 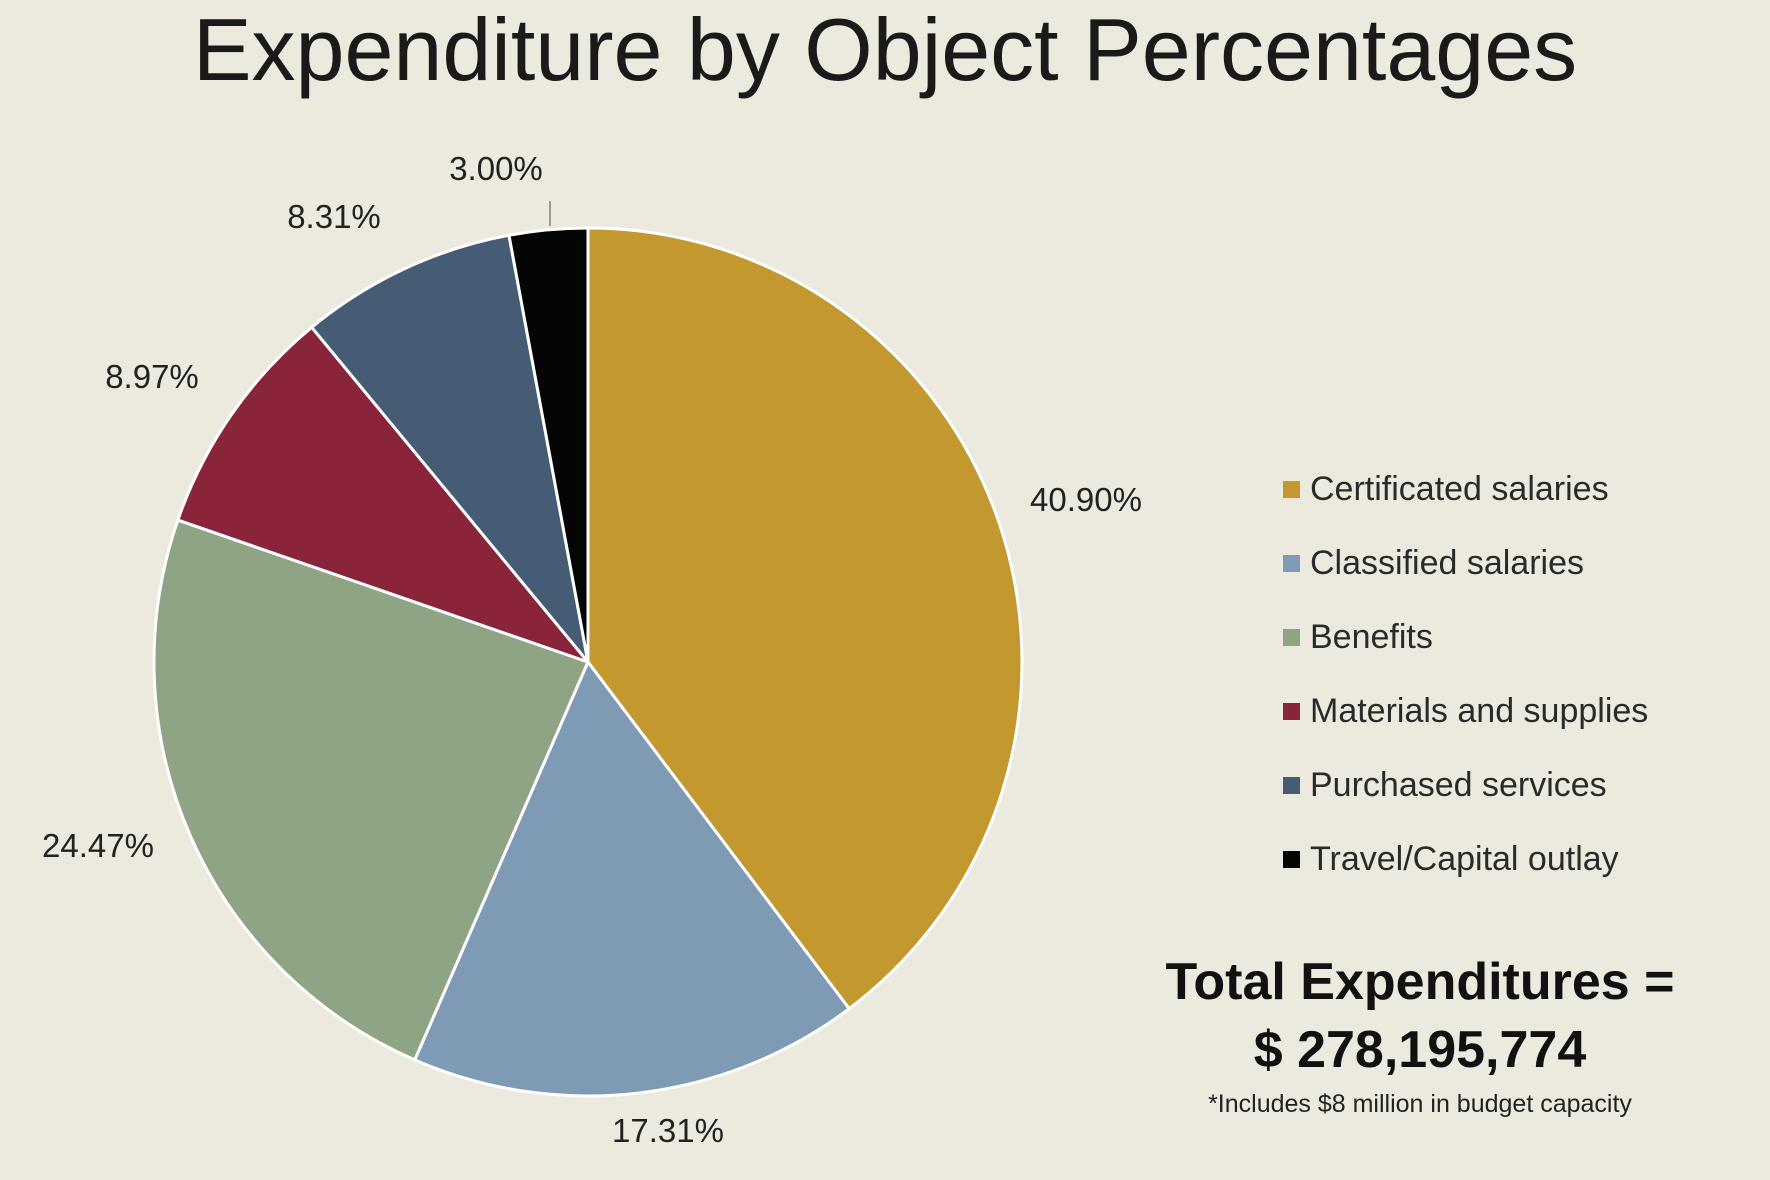 What do you see at coordinates (1447, 562) in the screenshot?
I see `legend-label: Classified salaries` at bounding box center [1447, 562].